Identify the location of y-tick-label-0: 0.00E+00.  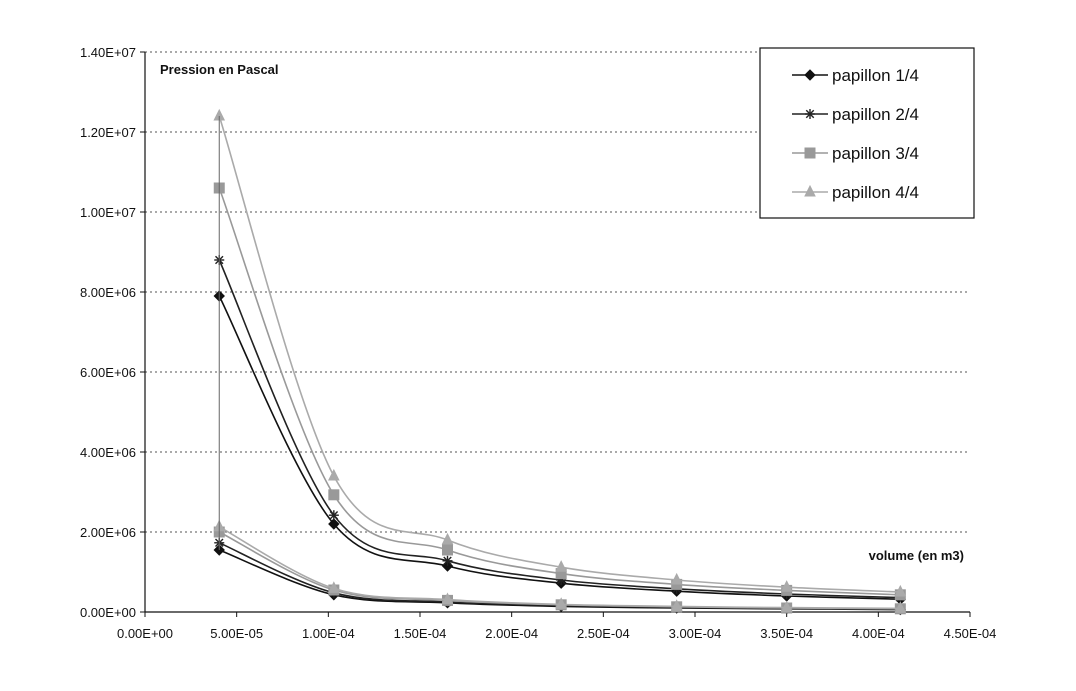
(108, 612).